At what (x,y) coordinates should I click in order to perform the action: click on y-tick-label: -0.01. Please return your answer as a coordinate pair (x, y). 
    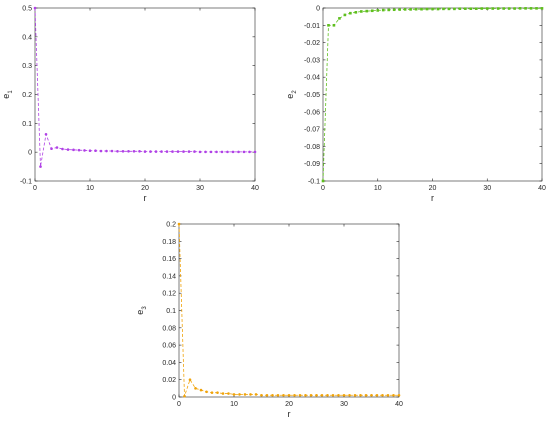
    Looking at the image, I should click on (312, 26).